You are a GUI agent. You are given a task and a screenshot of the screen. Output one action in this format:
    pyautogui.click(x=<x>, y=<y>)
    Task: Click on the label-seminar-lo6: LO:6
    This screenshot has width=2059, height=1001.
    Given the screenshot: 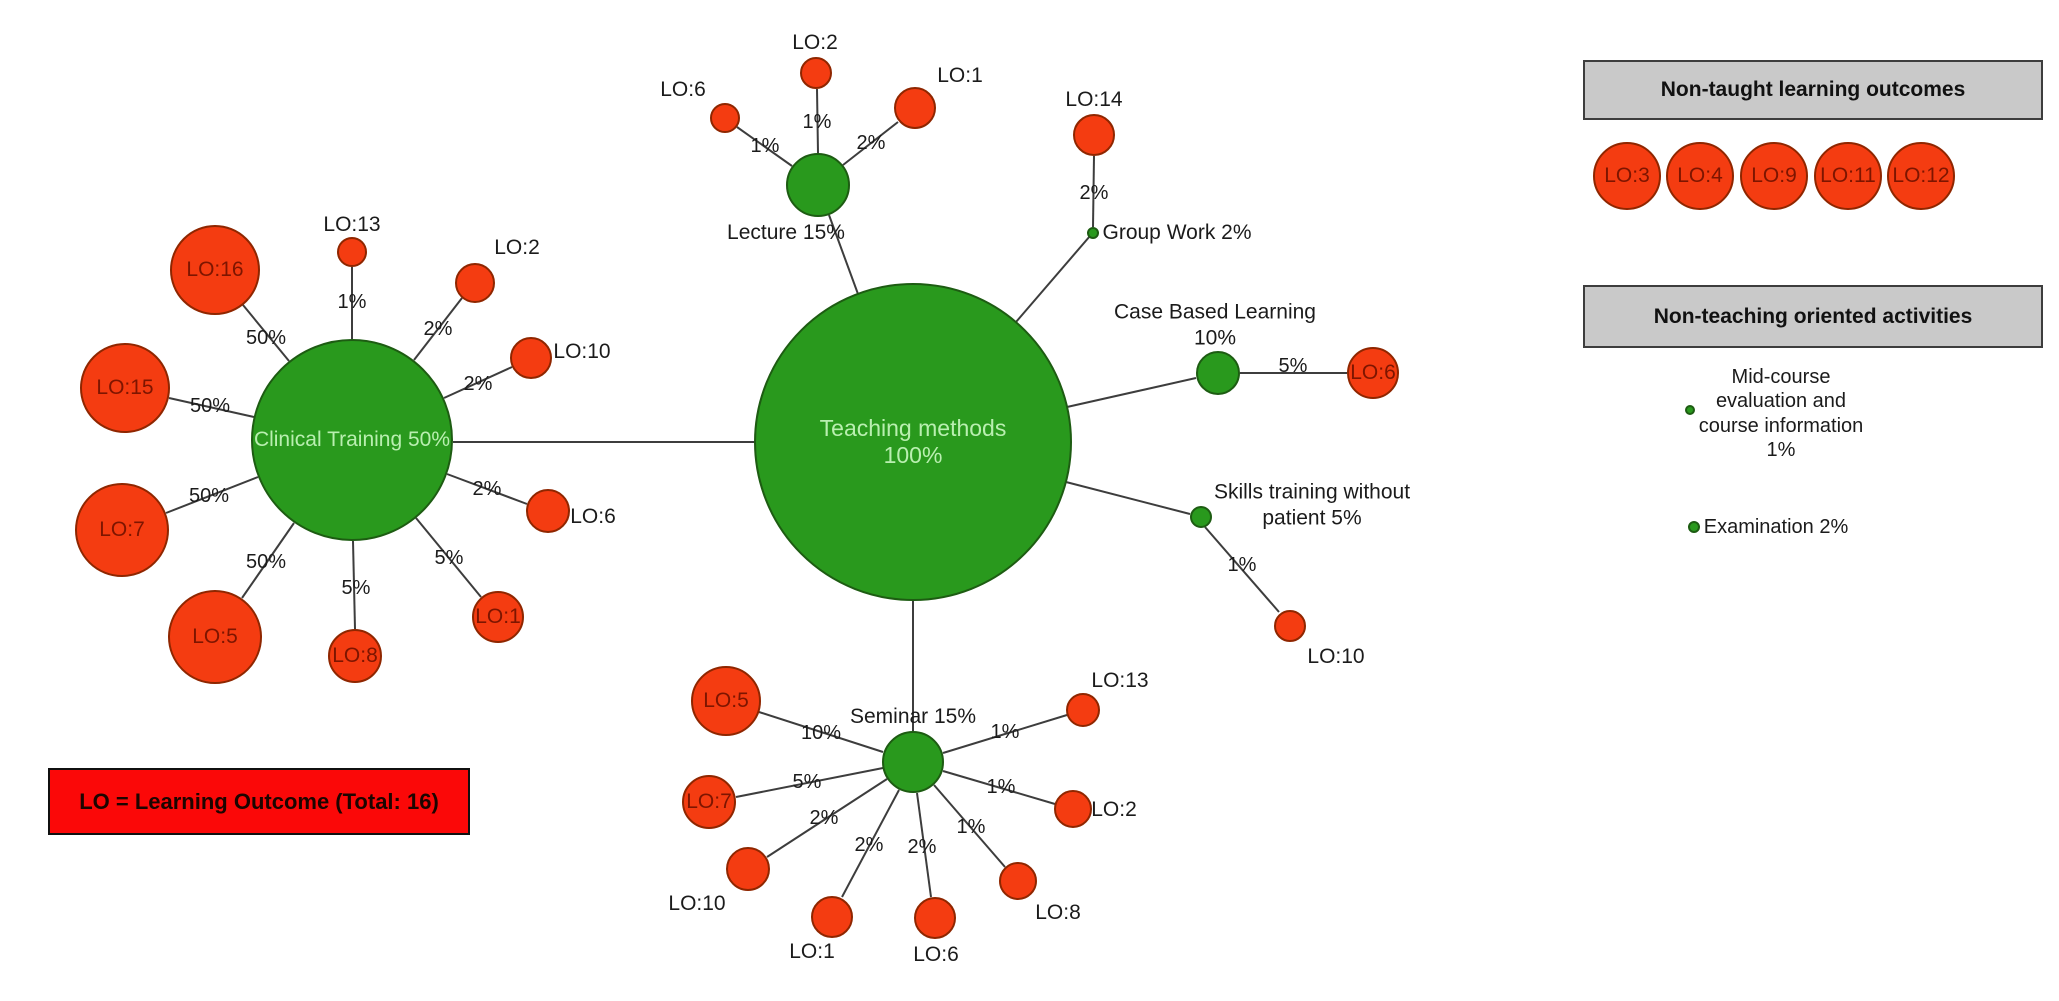 What is the action you would take?
    pyautogui.click(x=936, y=955)
    